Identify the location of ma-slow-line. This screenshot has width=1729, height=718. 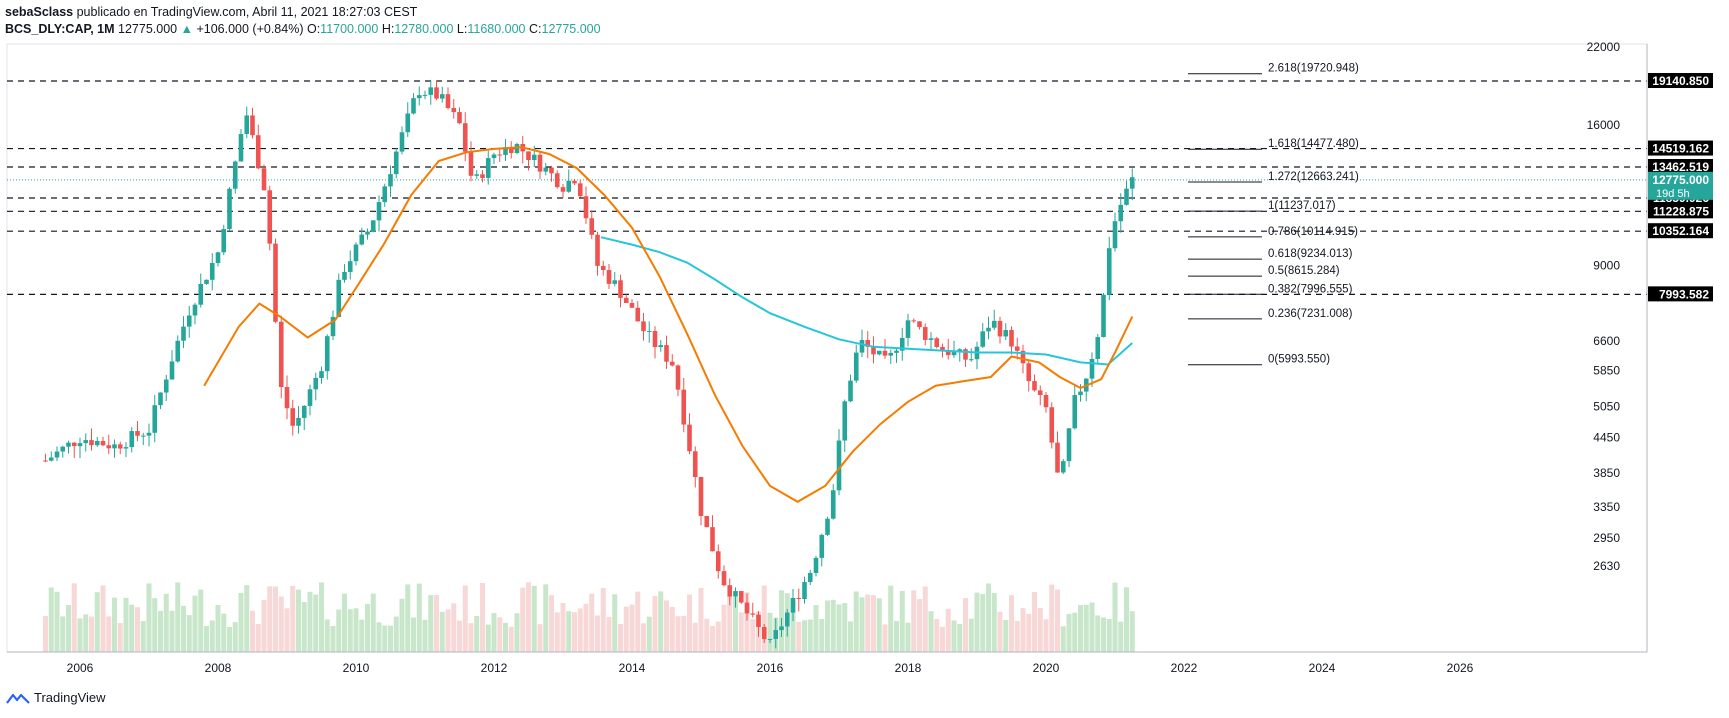
(866, 301).